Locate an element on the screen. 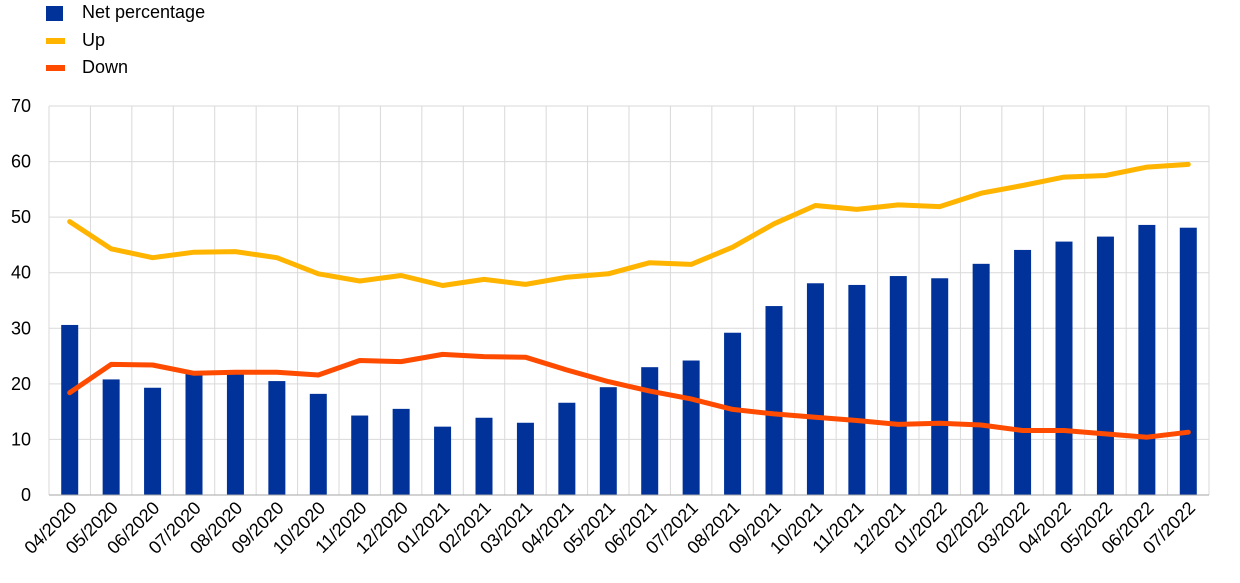 This screenshot has width=1240, height=583. y-tick-label: 70 is located at coordinates (21, 106).